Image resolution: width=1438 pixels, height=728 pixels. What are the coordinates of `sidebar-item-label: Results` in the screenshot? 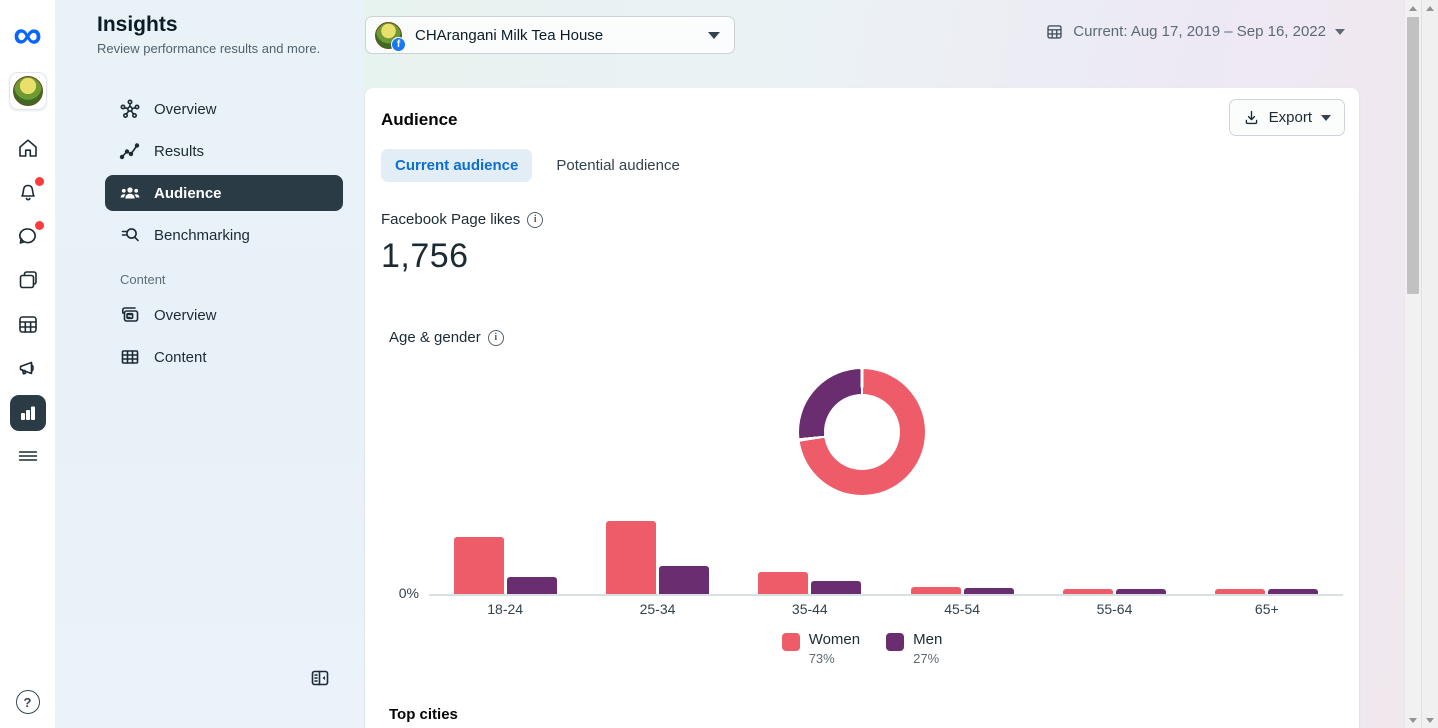 It's located at (179, 151).